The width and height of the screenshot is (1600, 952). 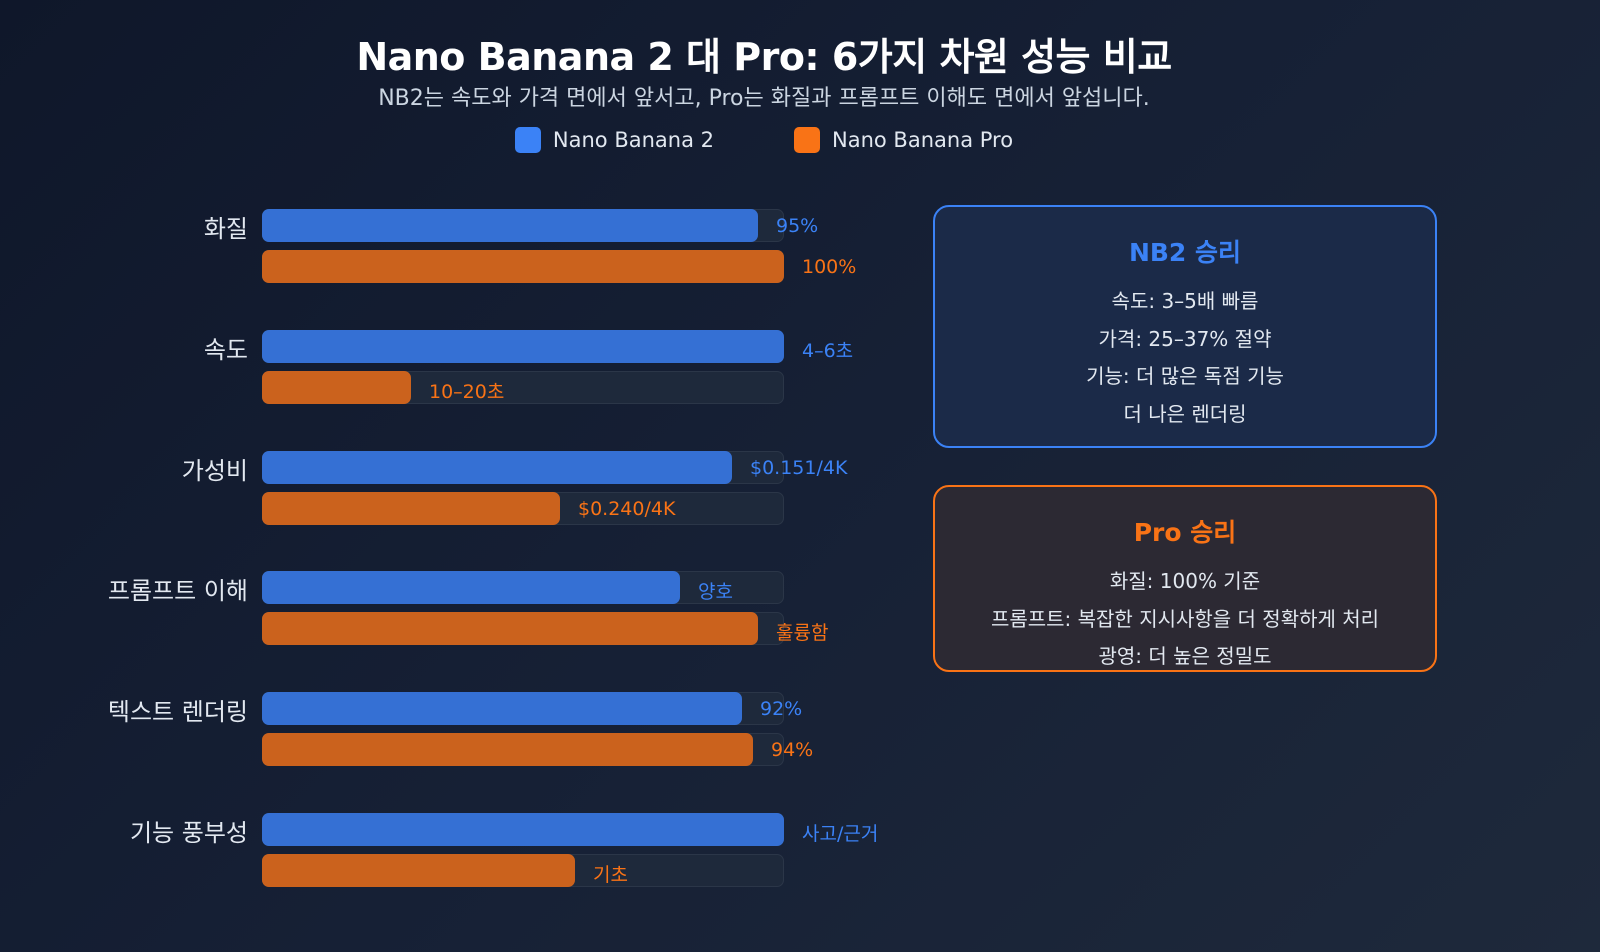 I want to click on nb2-wins-line: 속도: 3–5배 빠름, so click(x=1185, y=301).